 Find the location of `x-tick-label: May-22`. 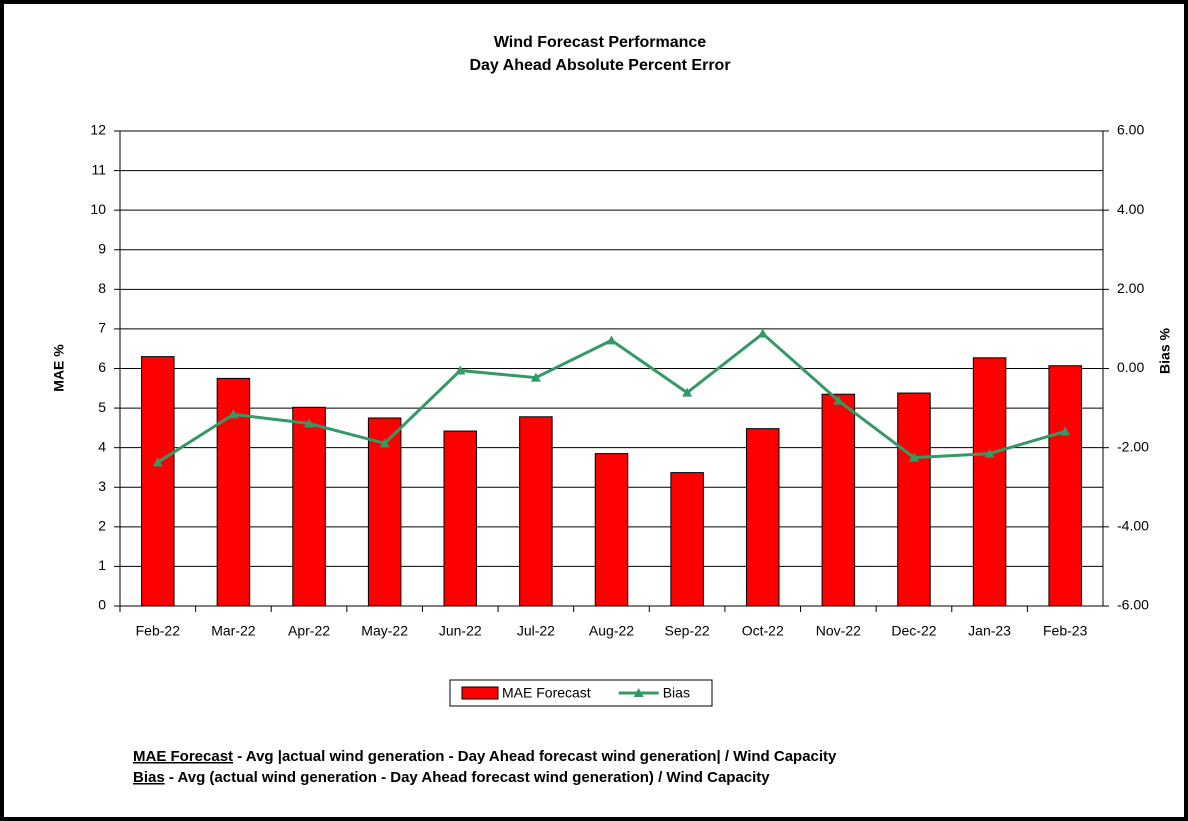

x-tick-label: May-22 is located at coordinates (384, 631).